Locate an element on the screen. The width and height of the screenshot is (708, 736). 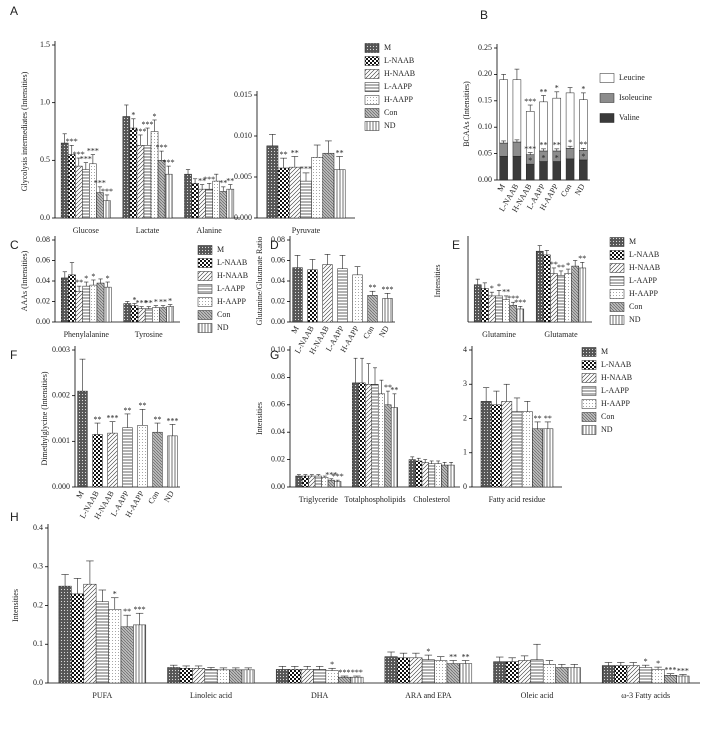
y-axis-label: AAAs (Intensities) is located at coordinates (24, 280).